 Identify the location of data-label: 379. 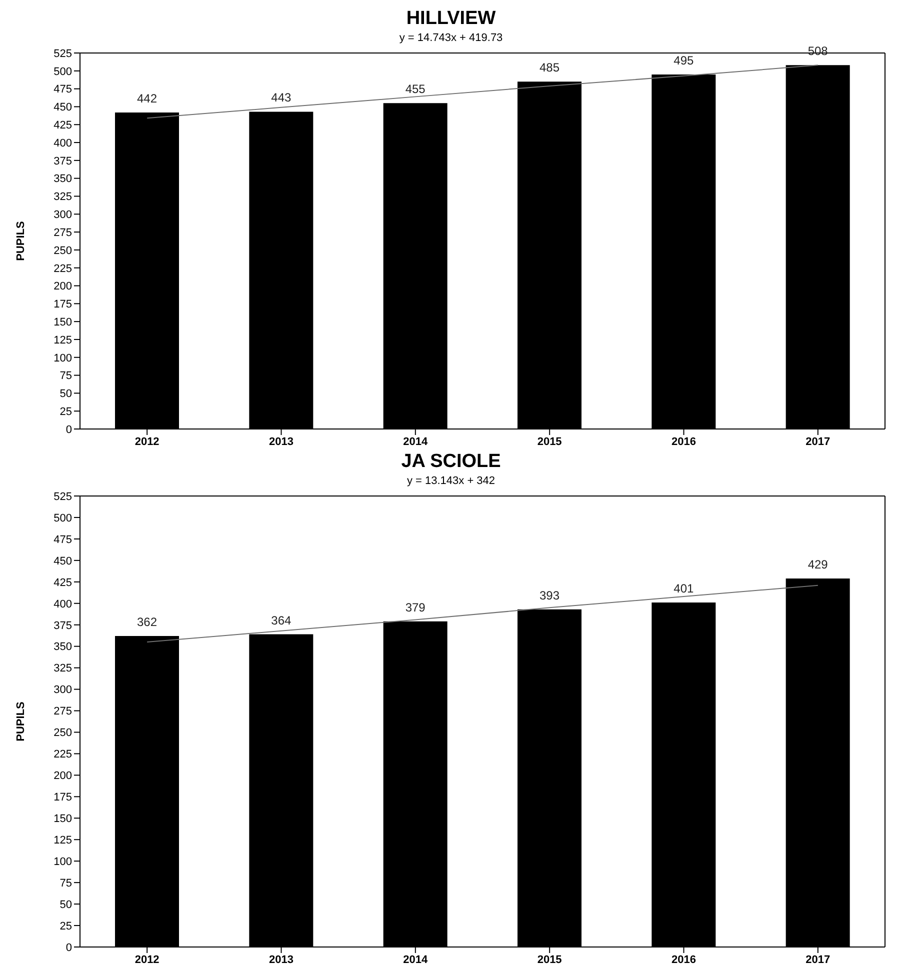
(415, 607).